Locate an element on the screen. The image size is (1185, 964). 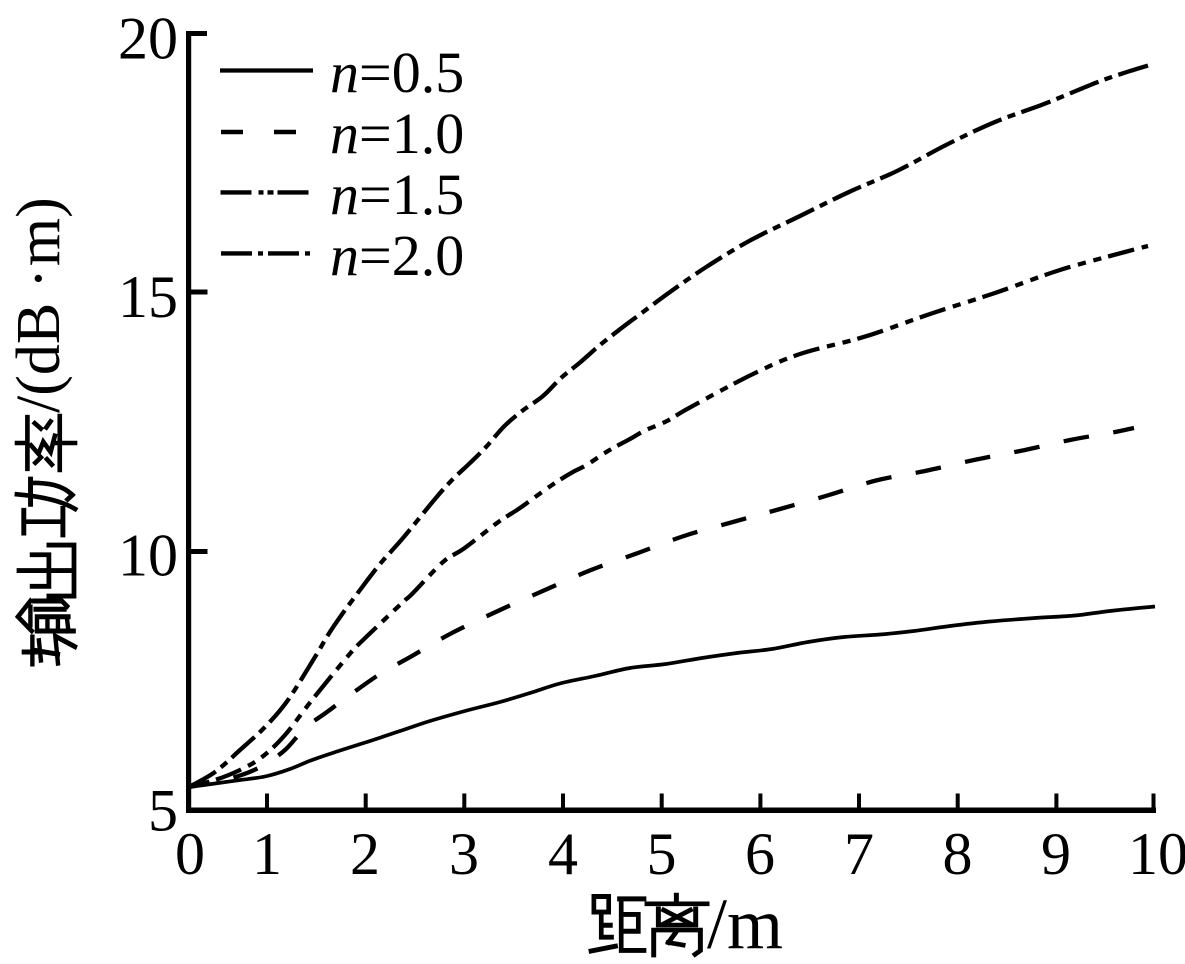
svg-text: 6 is located at coordinates (760, 854).